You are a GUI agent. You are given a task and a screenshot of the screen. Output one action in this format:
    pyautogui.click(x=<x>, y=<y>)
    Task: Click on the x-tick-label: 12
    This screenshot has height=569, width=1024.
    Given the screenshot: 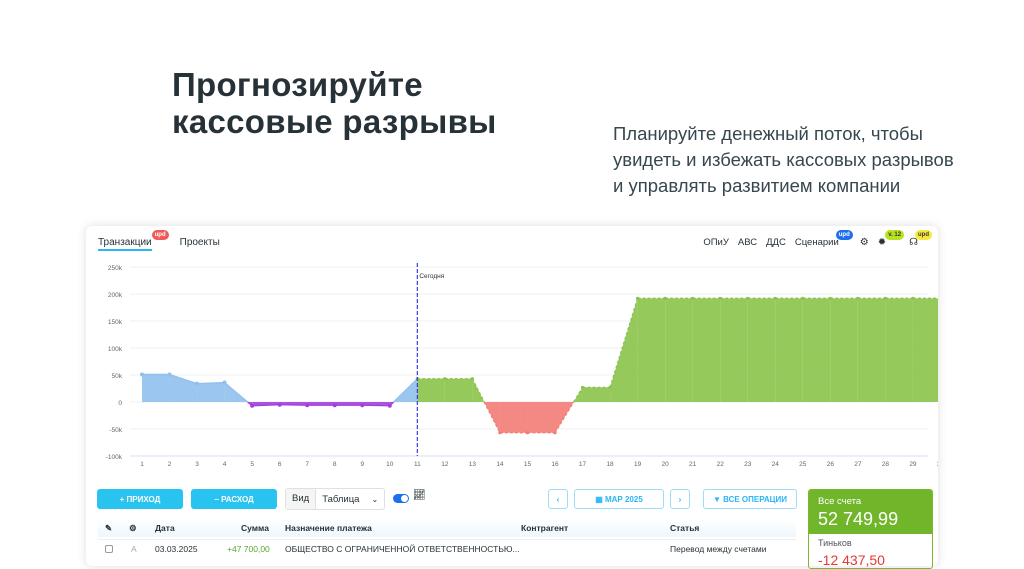 What is the action you would take?
    pyautogui.click(x=445, y=464)
    